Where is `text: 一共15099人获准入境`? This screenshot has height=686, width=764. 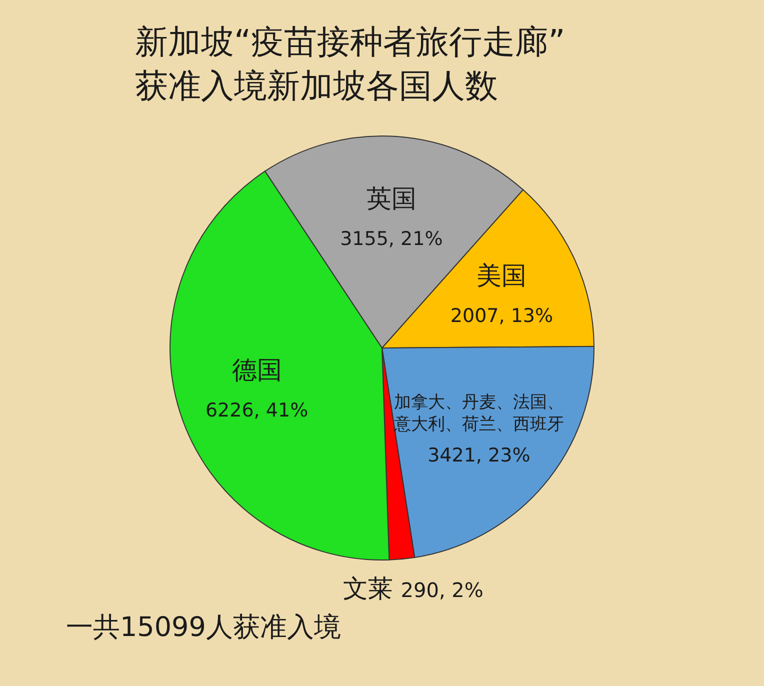 text: 一共15099人获准入境 is located at coordinates (203, 628).